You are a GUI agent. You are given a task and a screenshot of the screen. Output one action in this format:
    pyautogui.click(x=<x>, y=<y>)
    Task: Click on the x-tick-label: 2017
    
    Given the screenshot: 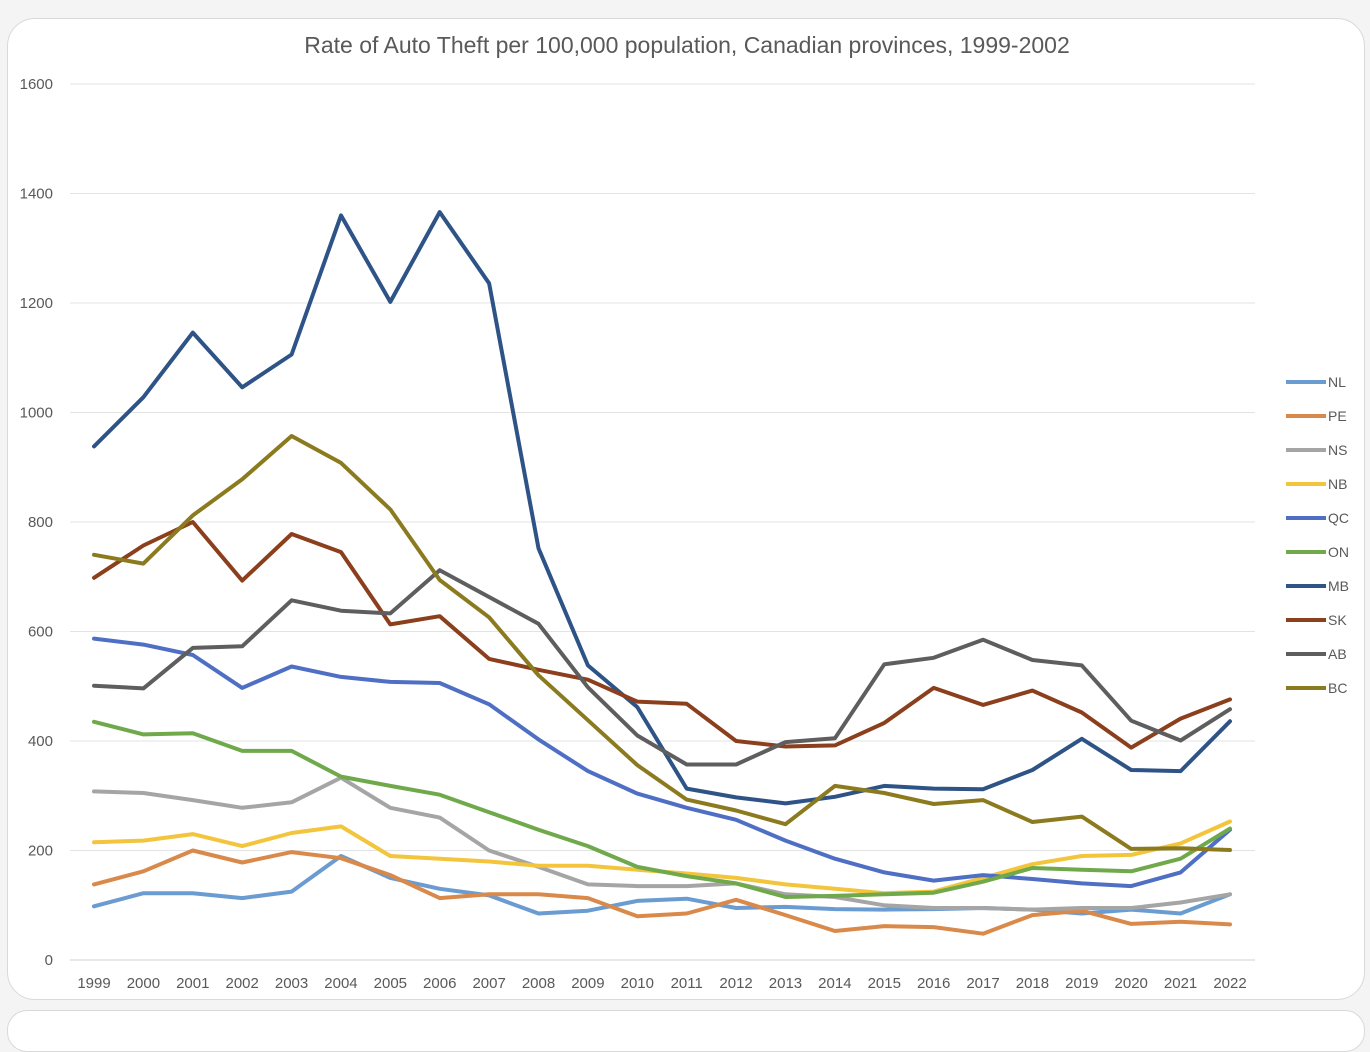 What is the action you would take?
    pyautogui.click(x=982, y=983)
    